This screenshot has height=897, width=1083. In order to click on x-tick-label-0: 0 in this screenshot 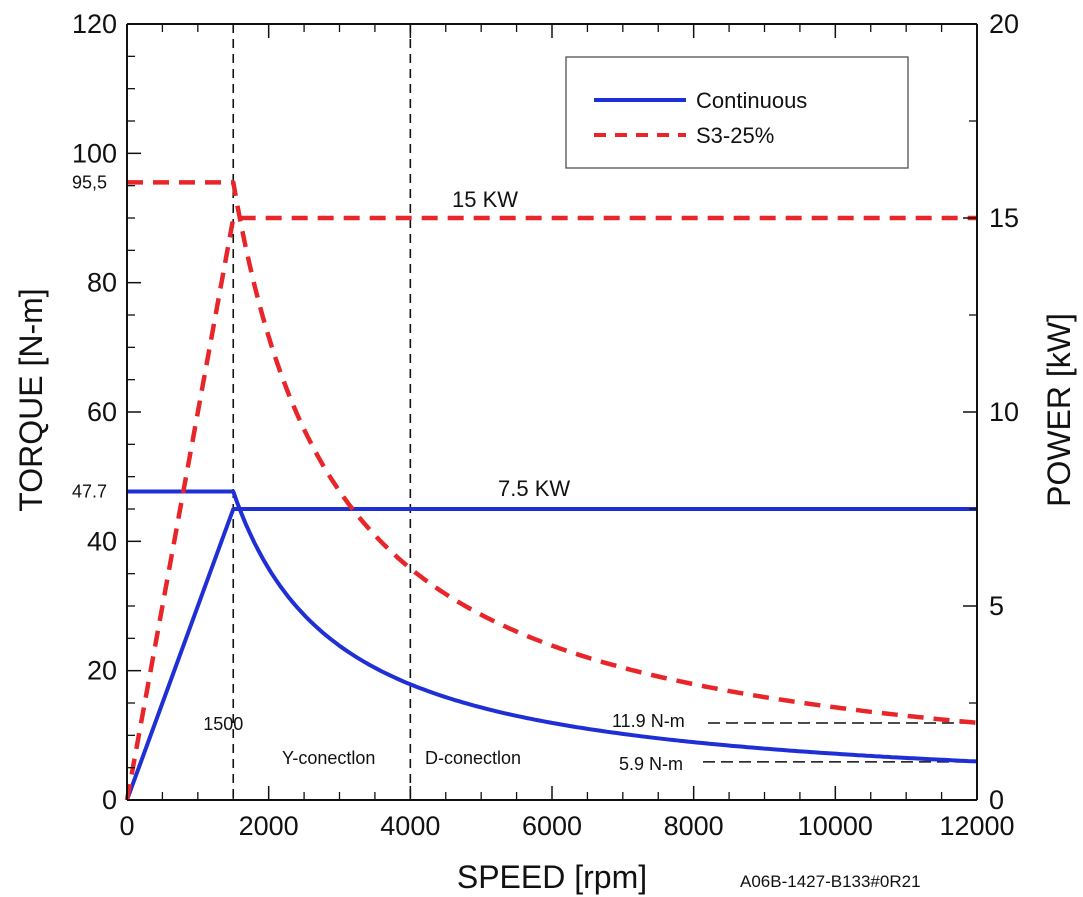, I will do `click(126, 826)`.